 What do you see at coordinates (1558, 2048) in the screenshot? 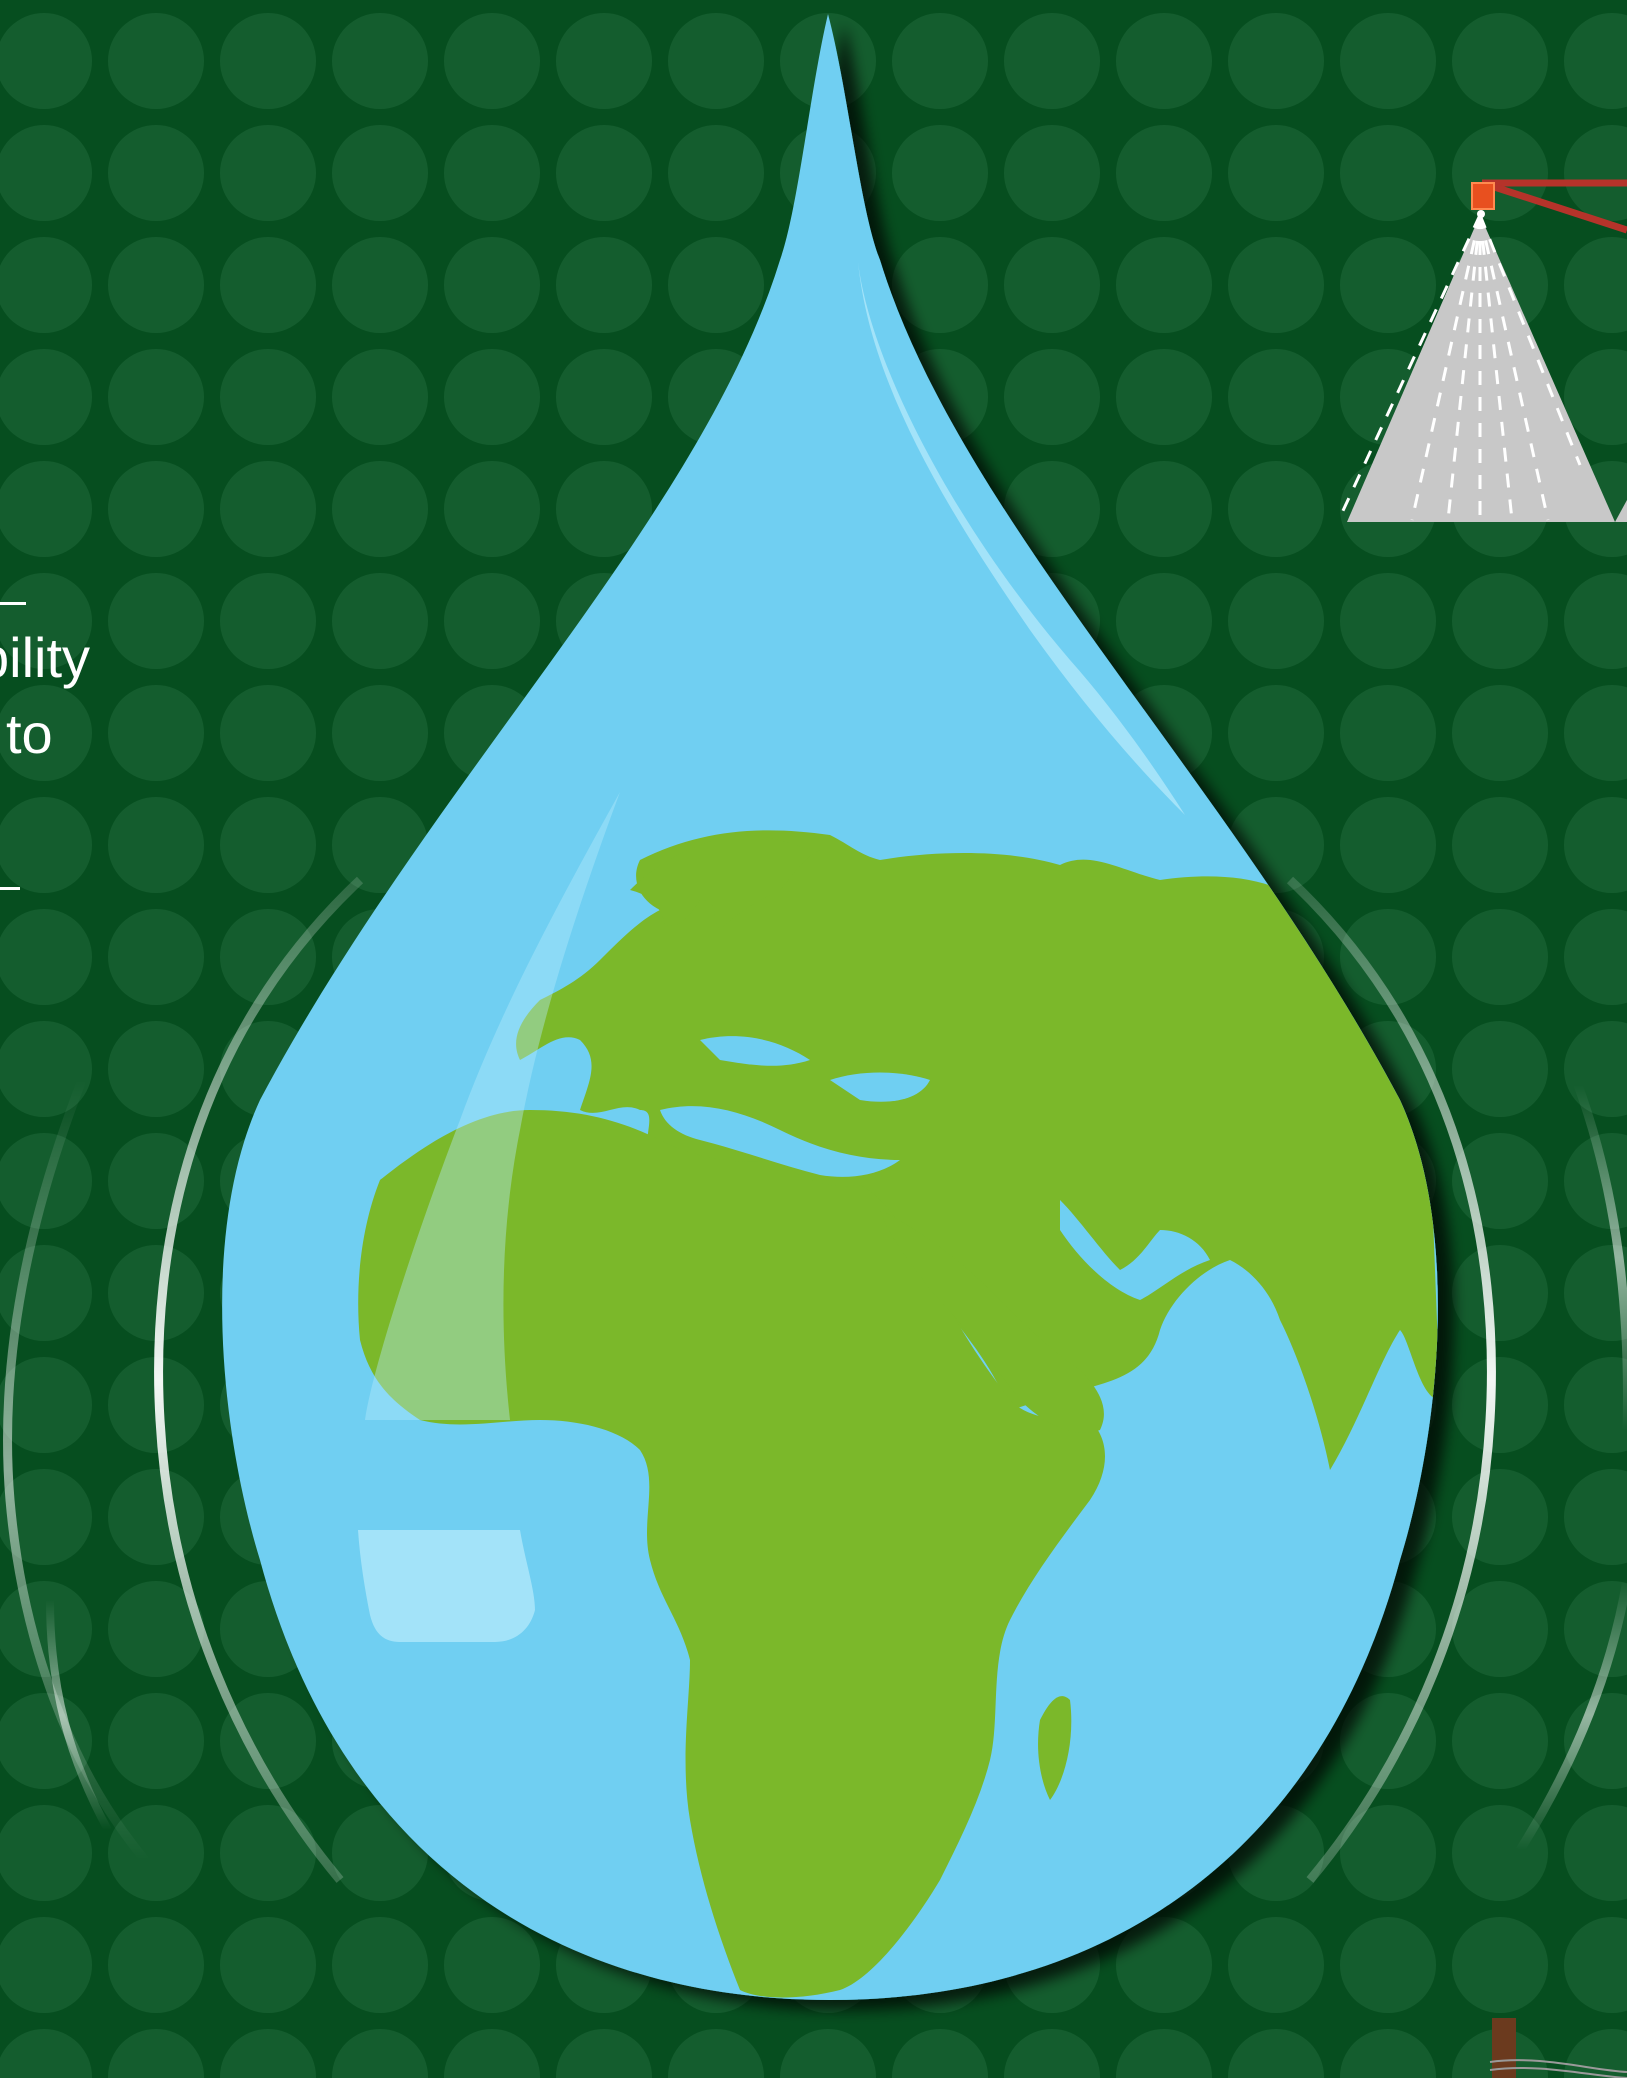
I see `wooden-post-icon` at bounding box center [1558, 2048].